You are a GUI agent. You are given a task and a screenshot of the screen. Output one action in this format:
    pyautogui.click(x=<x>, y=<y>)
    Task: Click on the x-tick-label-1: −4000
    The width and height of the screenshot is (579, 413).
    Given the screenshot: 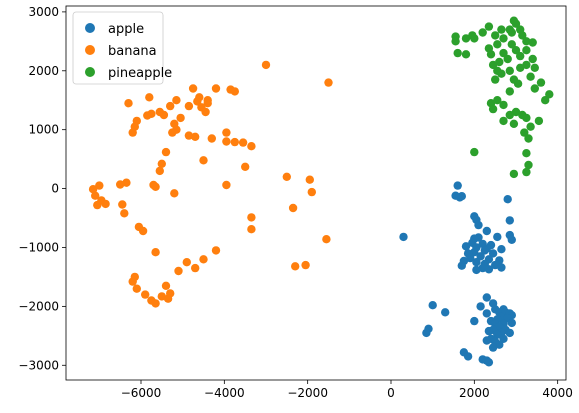 What is the action you would take?
    pyautogui.click(x=224, y=393)
    